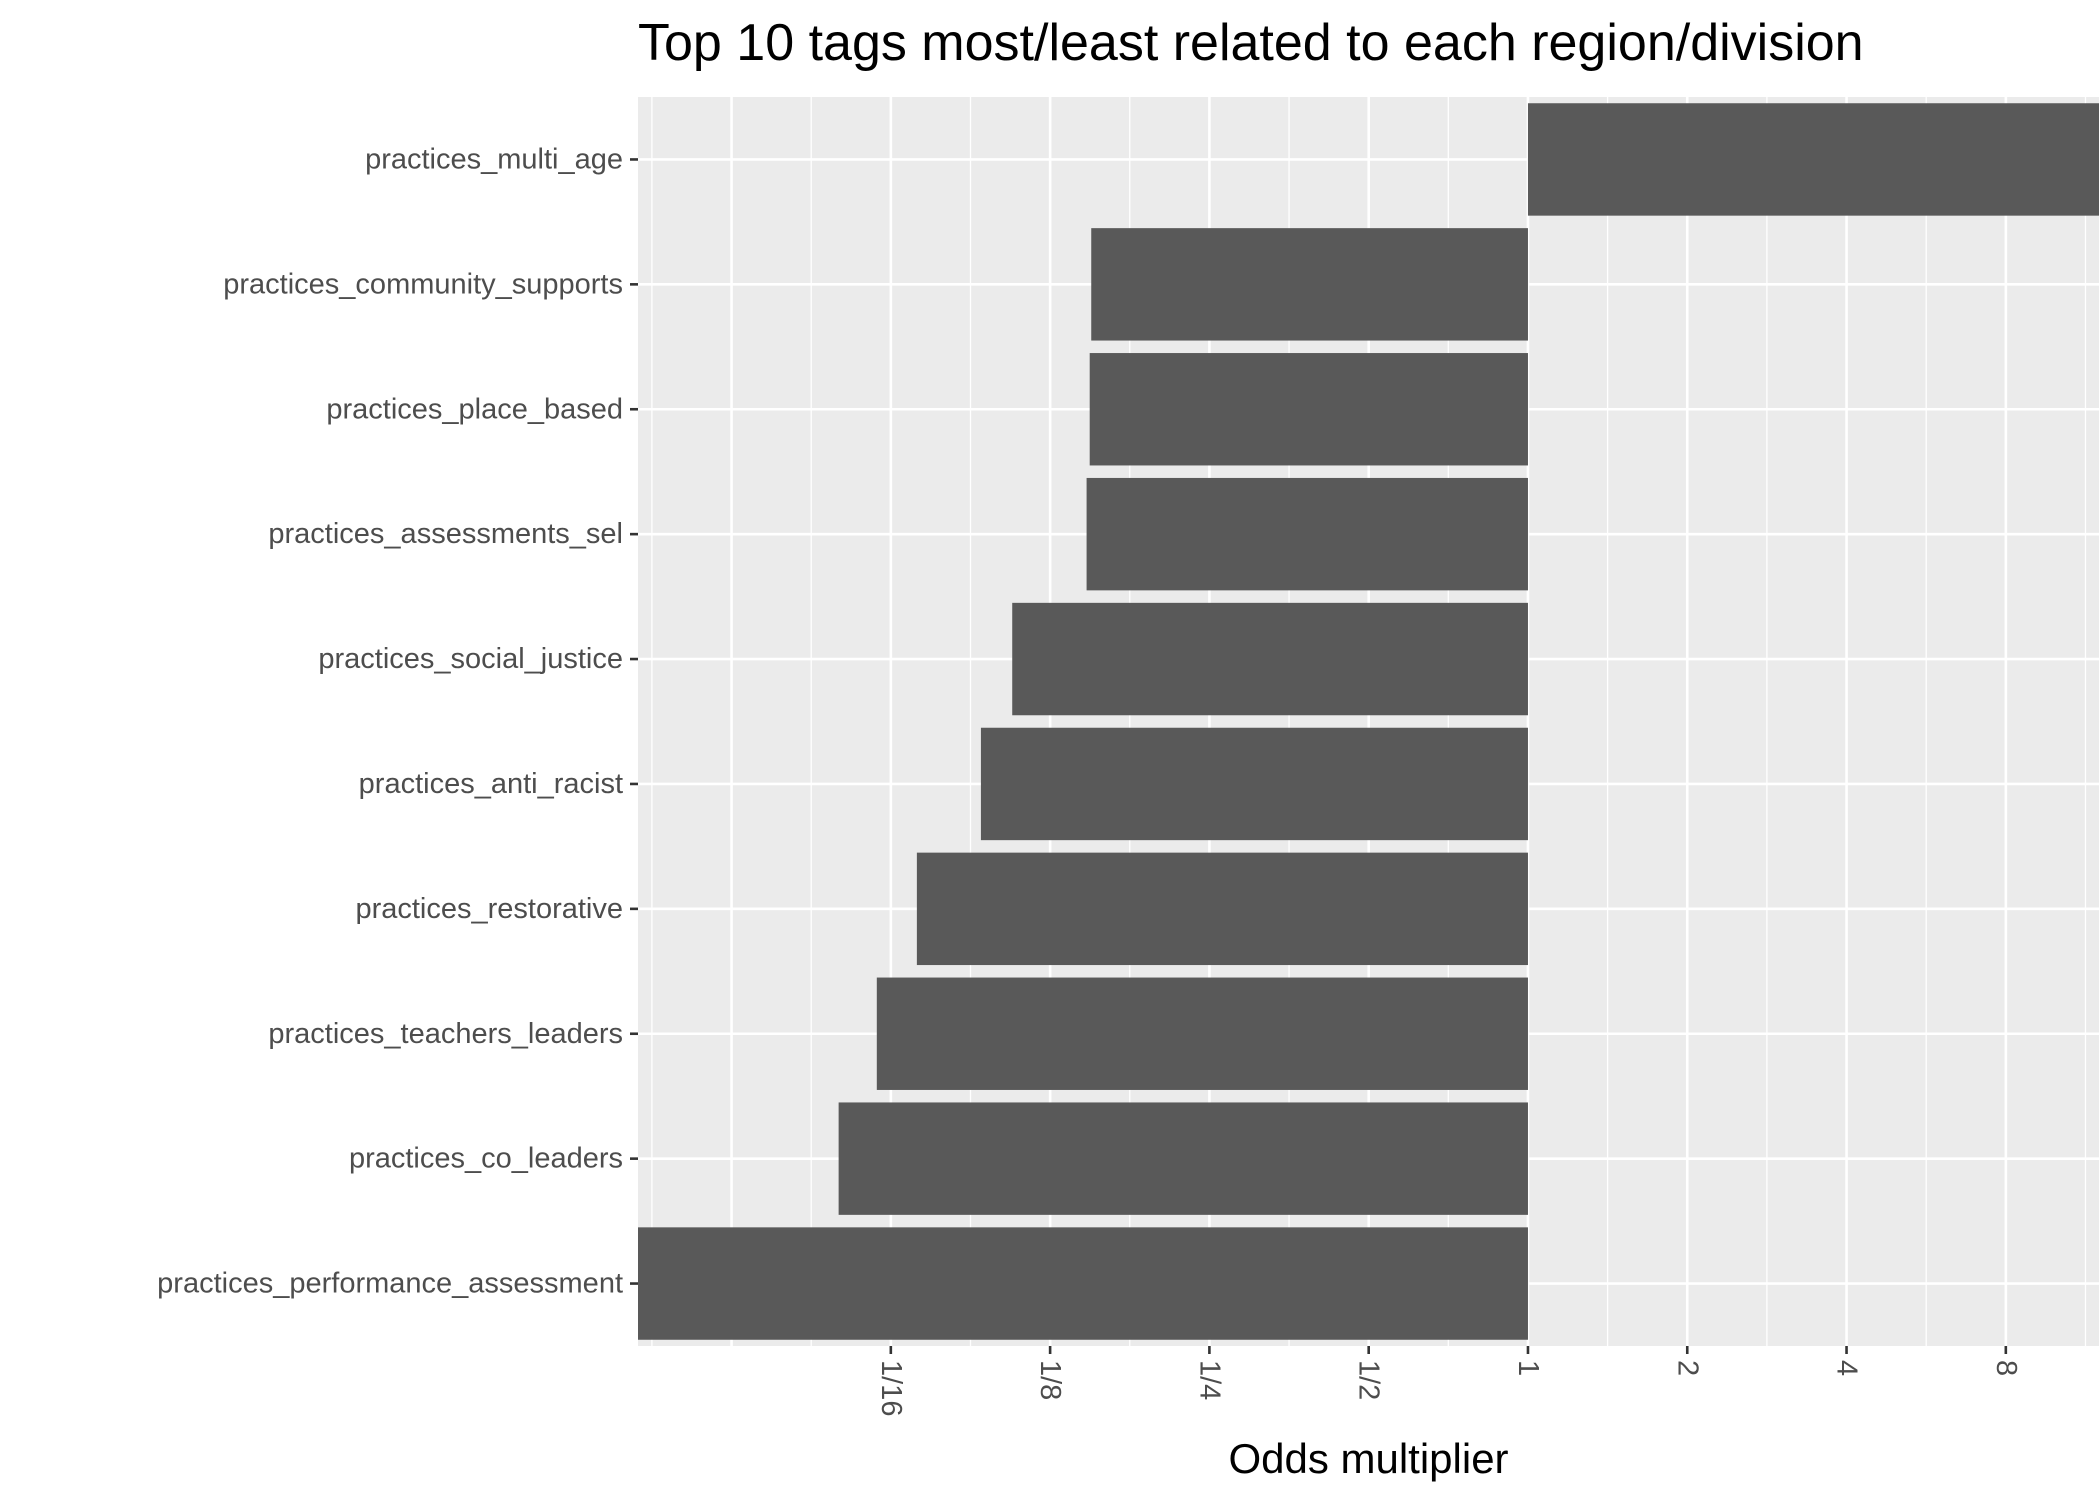  What do you see at coordinates (1528, 1368) in the screenshot?
I see `x-tick-label: 1` at bounding box center [1528, 1368].